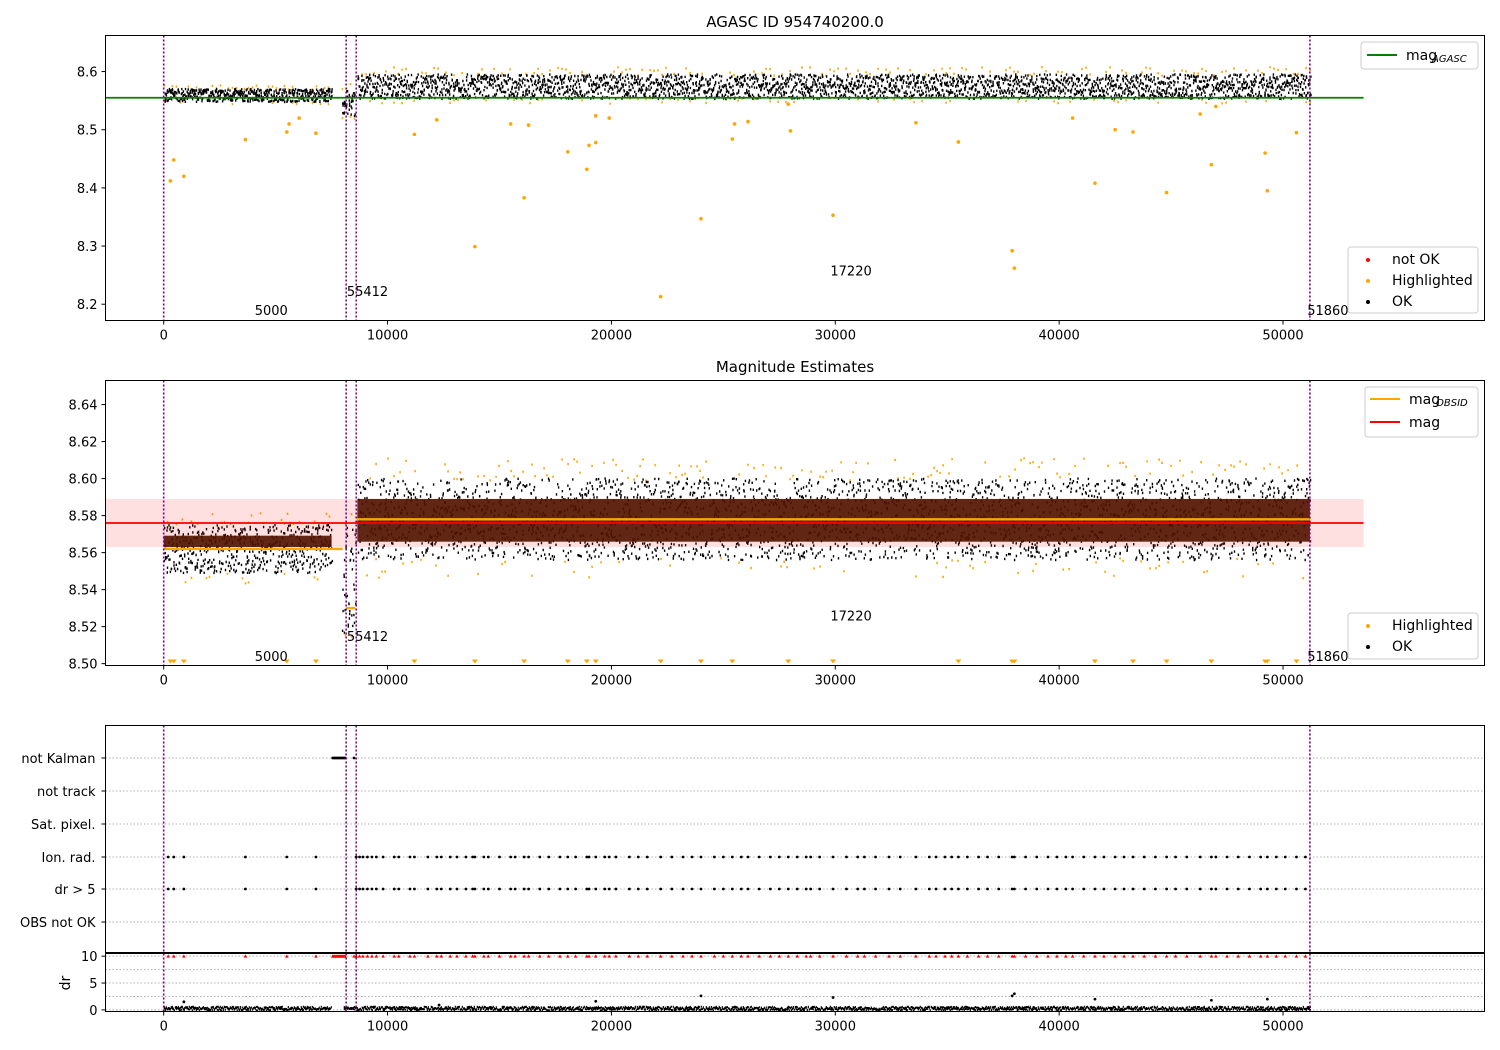  What do you see at coordinates (87, 189) in the screenshot?
I see `y-tick-label: 8.4` at bounding box center [87, 189].